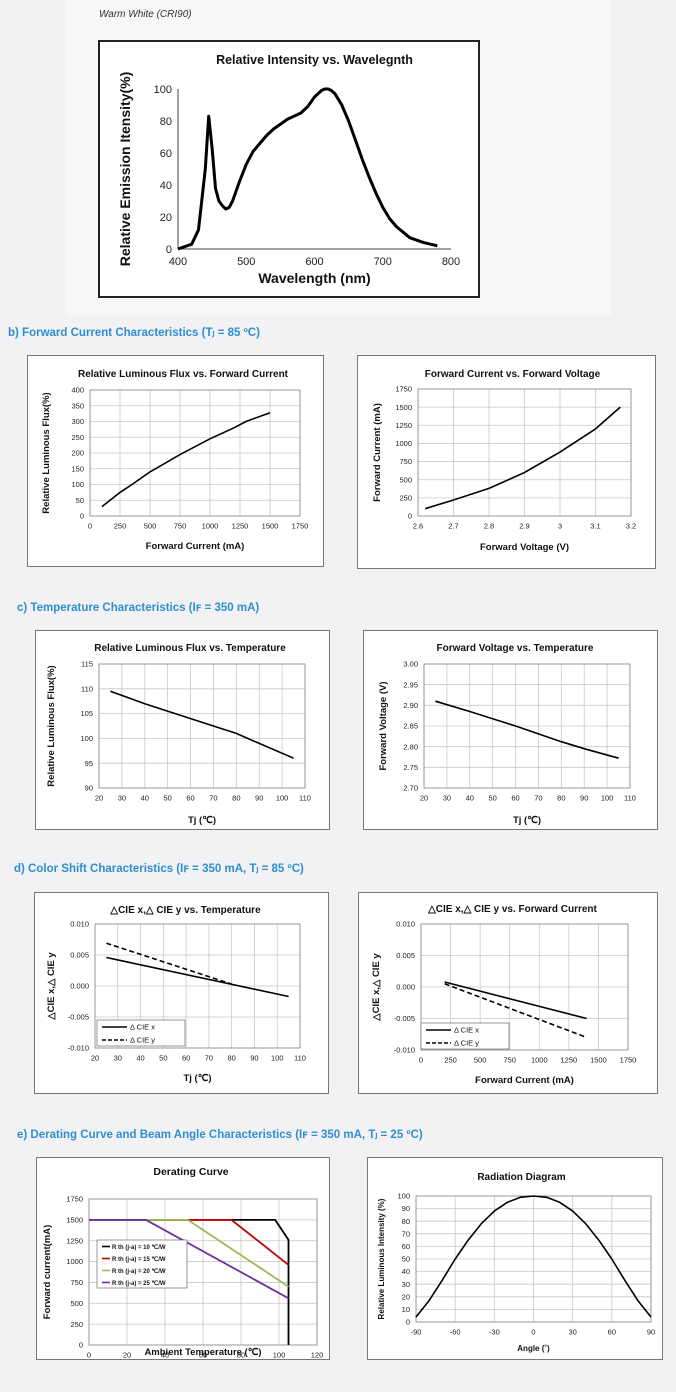  I want to click on y-tick-label: 500, so click(405, 479).